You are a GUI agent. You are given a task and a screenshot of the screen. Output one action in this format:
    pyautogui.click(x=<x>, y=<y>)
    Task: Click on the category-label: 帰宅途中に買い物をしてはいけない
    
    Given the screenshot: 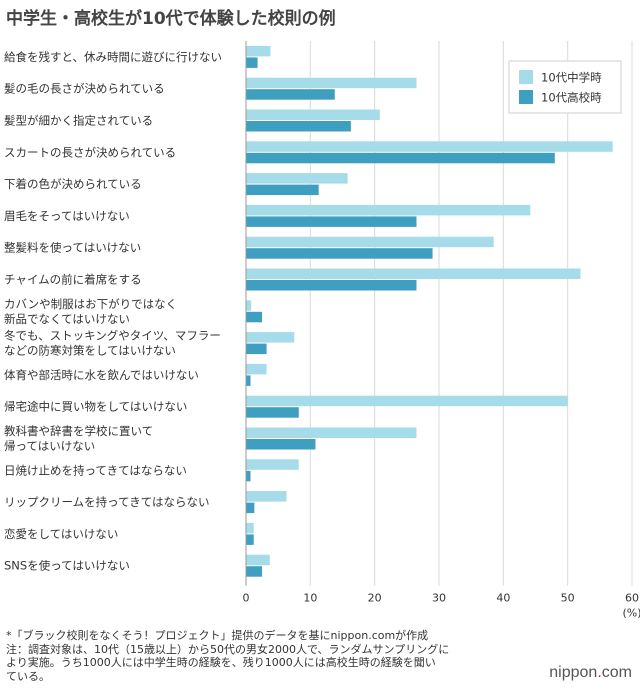 What is the action you would take?
    pyautogui.click(x=95, y=407)
    